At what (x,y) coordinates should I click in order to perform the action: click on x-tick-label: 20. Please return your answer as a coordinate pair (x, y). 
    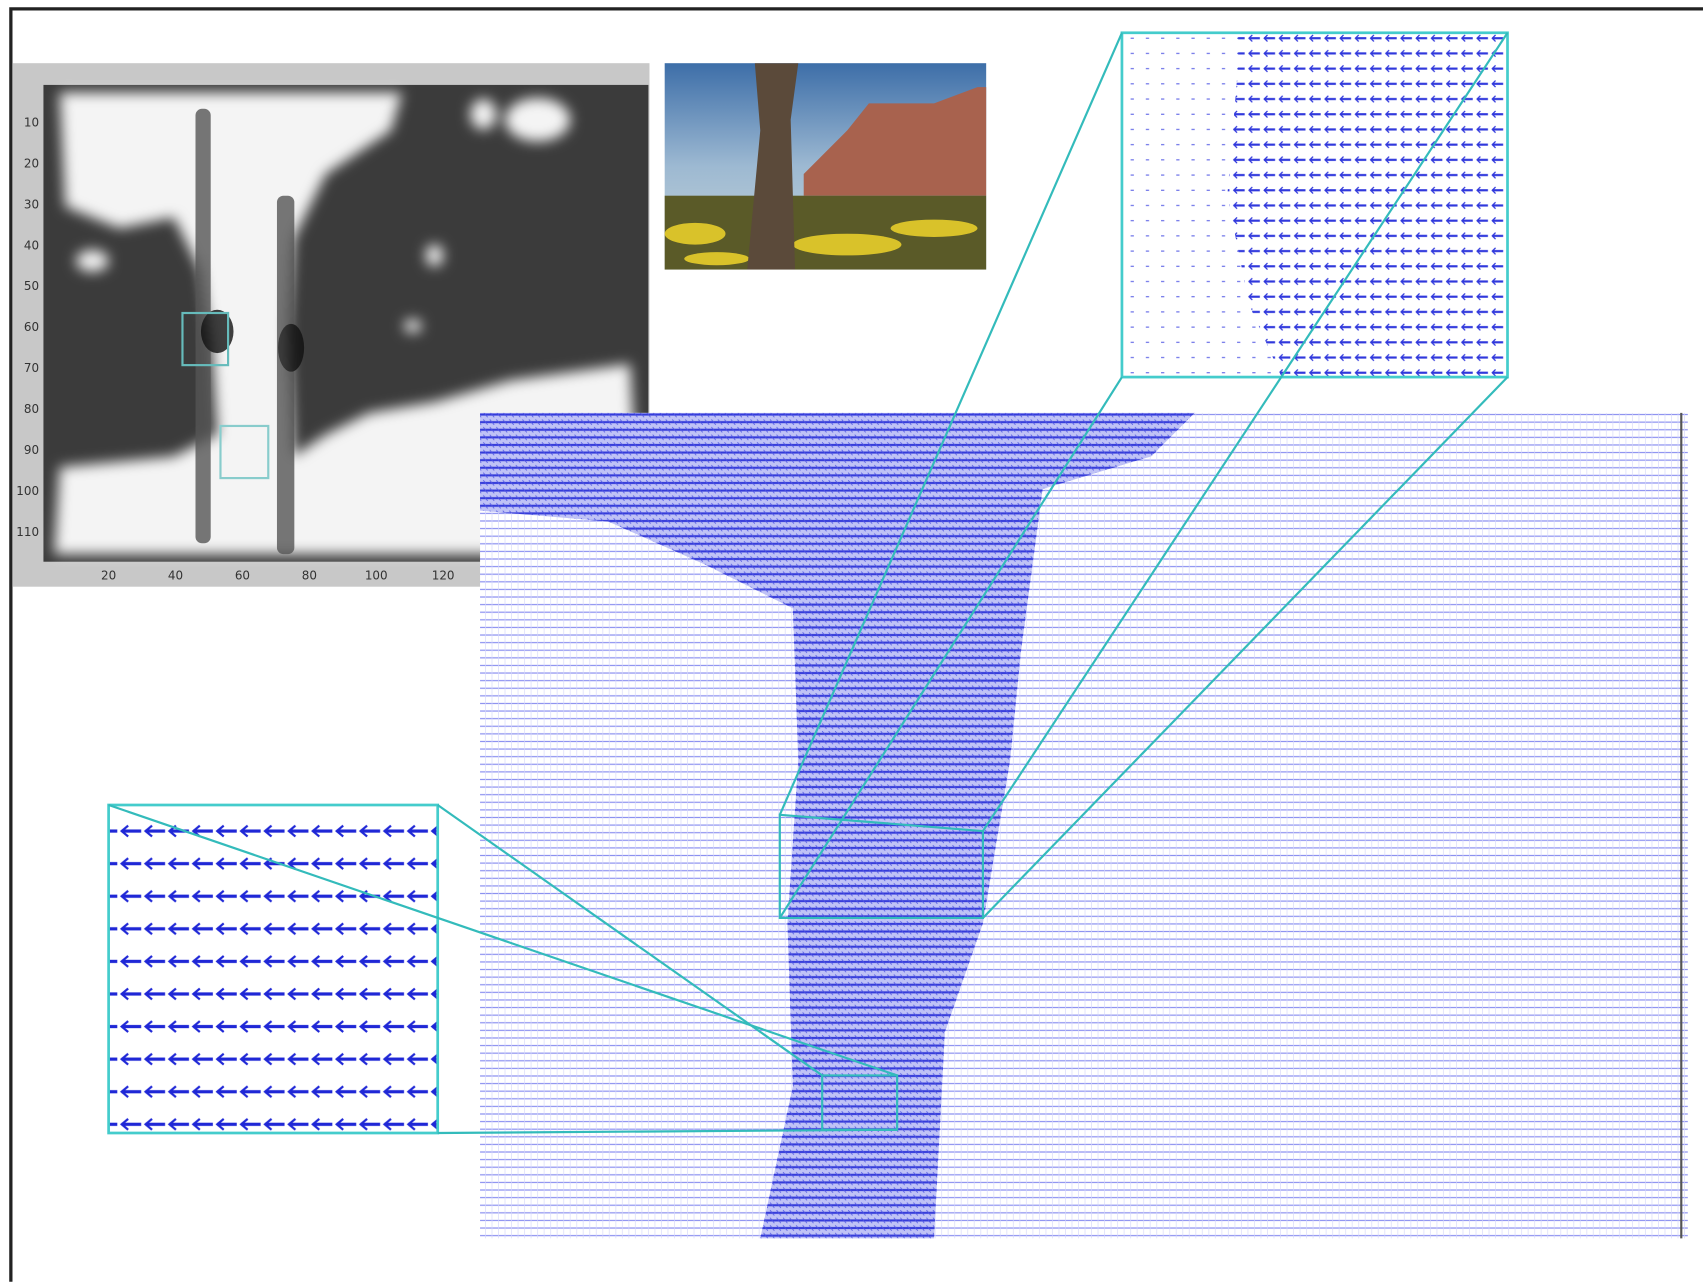
    Looking at the image, I should click on (108, 575).